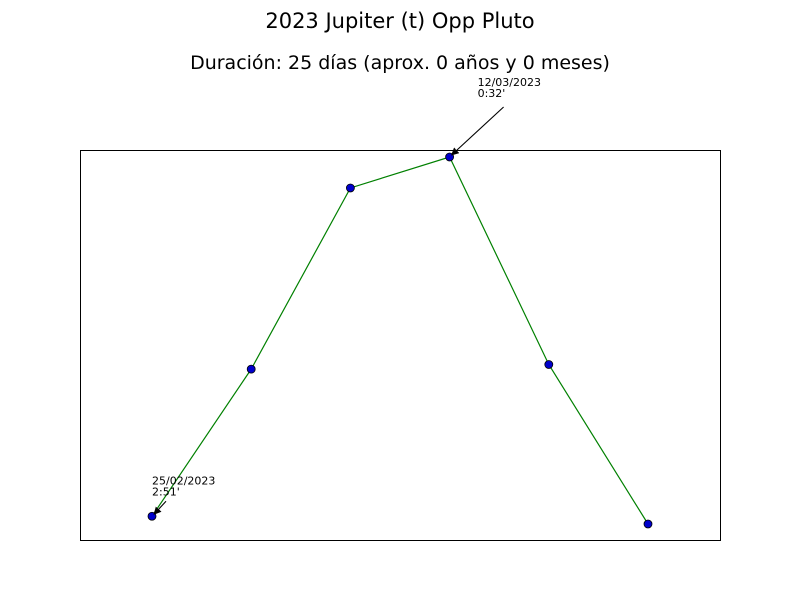 The width and height of the screenshot is (800, 600). I want to click on annotation-date: 12/03/2023, so click(509, 82).